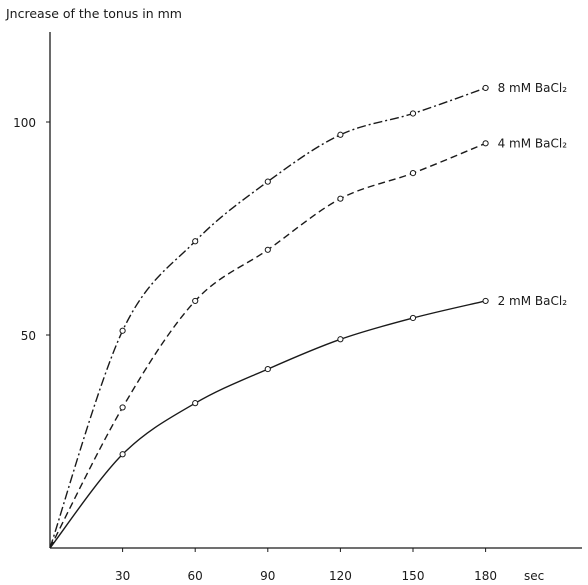 The image size is (588, 585). What do you see at coordinates (267, 576) in the screenshot?
I see `x-tick-label: 90` at bounding box center [267, 576].